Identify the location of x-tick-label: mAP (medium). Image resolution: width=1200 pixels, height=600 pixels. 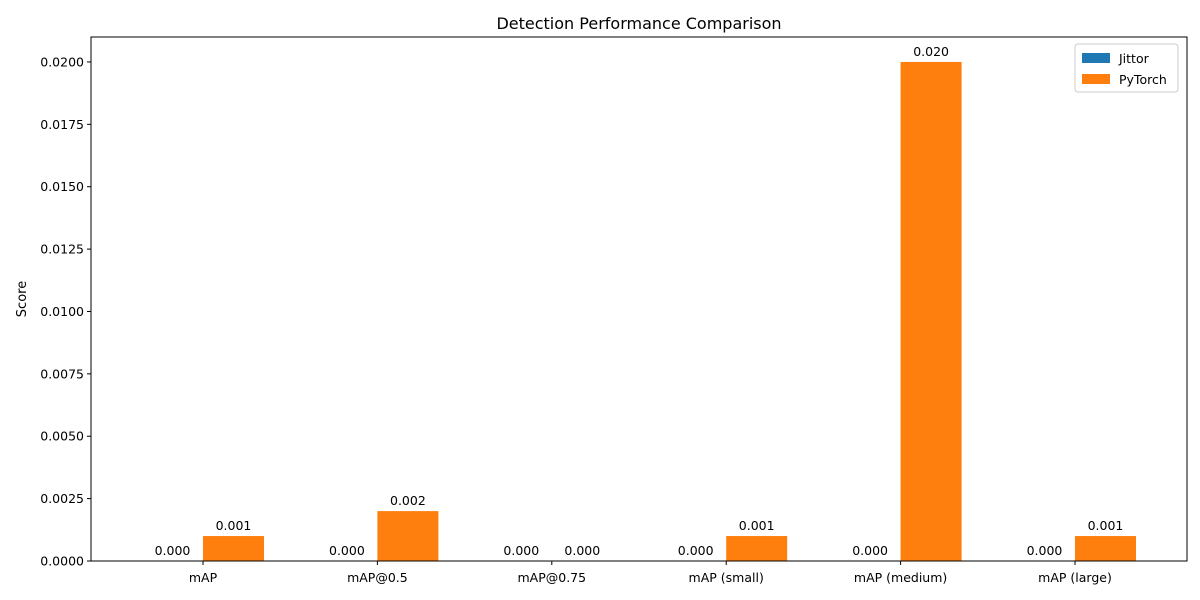
(900, 577).